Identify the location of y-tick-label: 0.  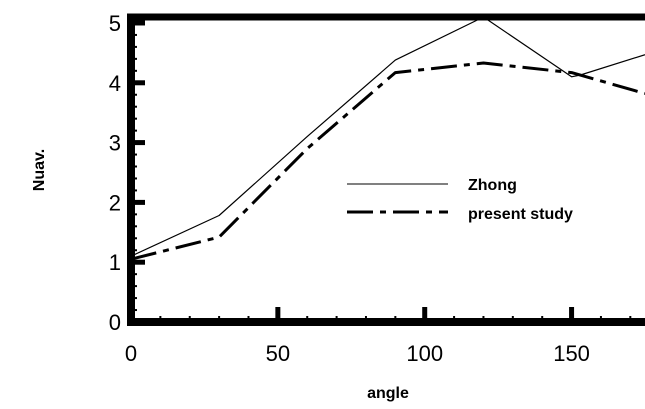
(115, 322).